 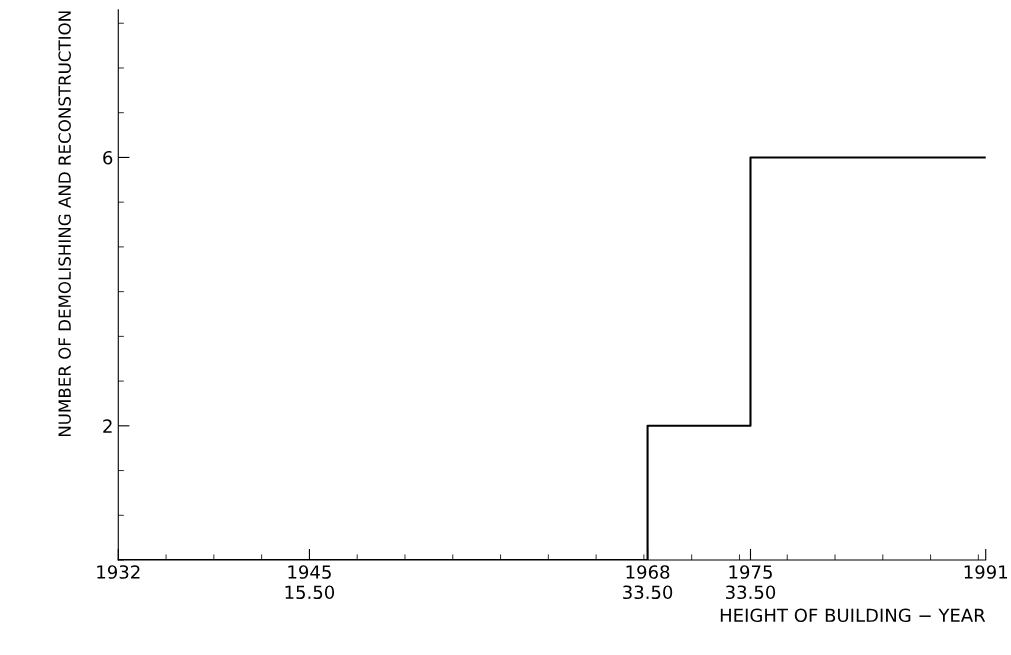 I want to click on x-tick-label: 1945 15.50, so click(x=310, y=582).